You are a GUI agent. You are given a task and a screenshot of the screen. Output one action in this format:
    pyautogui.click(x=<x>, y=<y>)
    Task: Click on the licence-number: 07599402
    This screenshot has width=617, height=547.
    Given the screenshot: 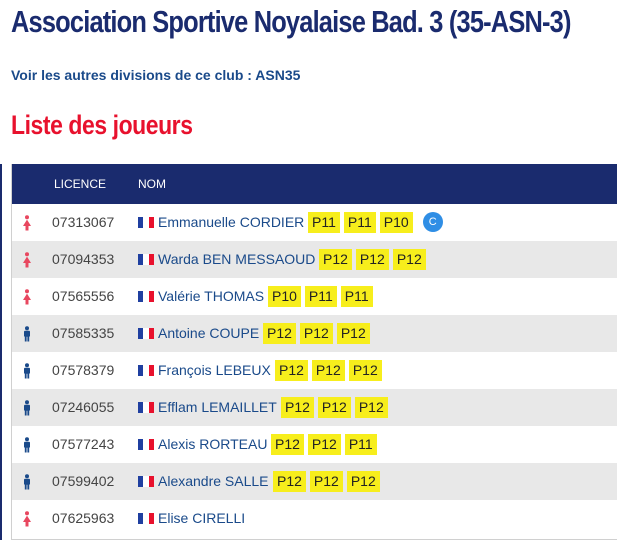 What is the action you would take?
    pyautogui.click(x=83, y=481)
    